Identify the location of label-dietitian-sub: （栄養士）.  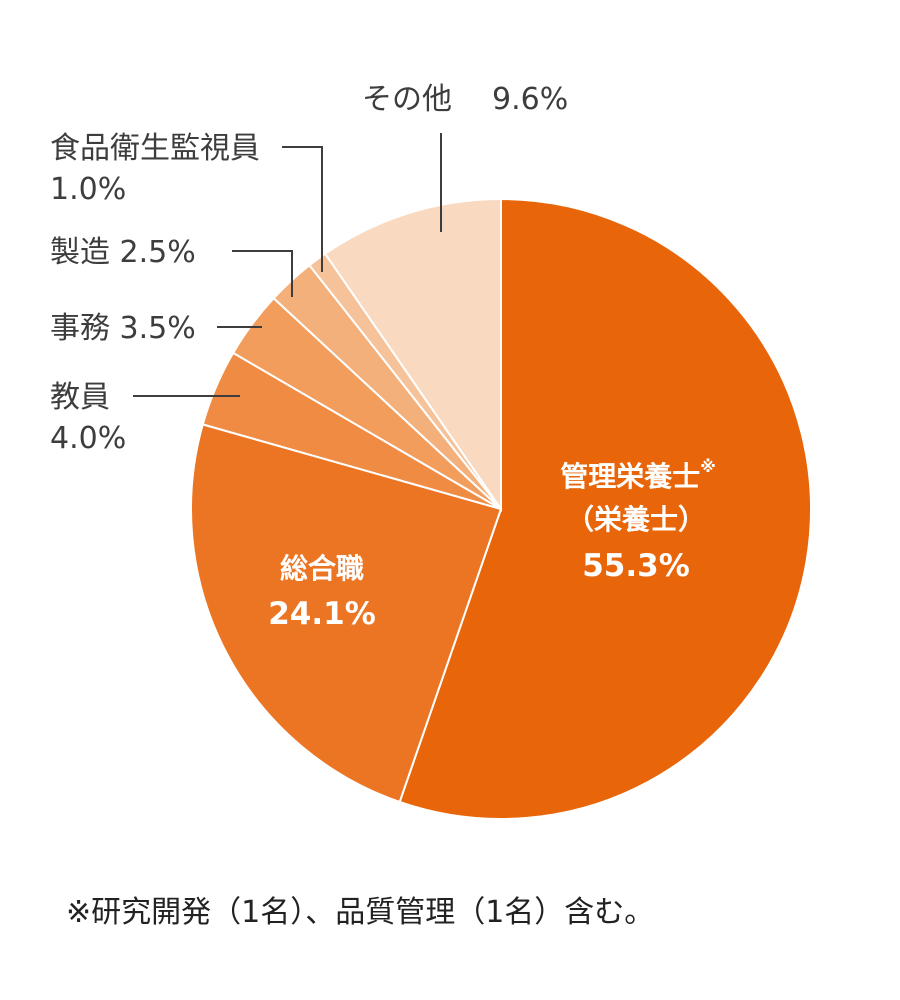
(636, 519).